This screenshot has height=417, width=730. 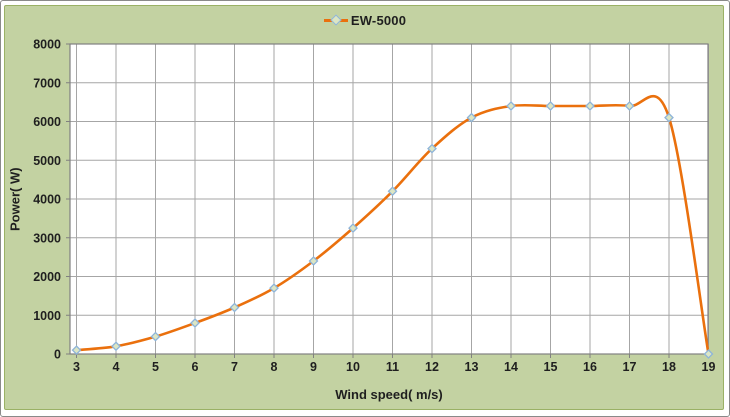 I want to click on x-axis-title: Wind speed( m/s), so click(x=389, y=394).